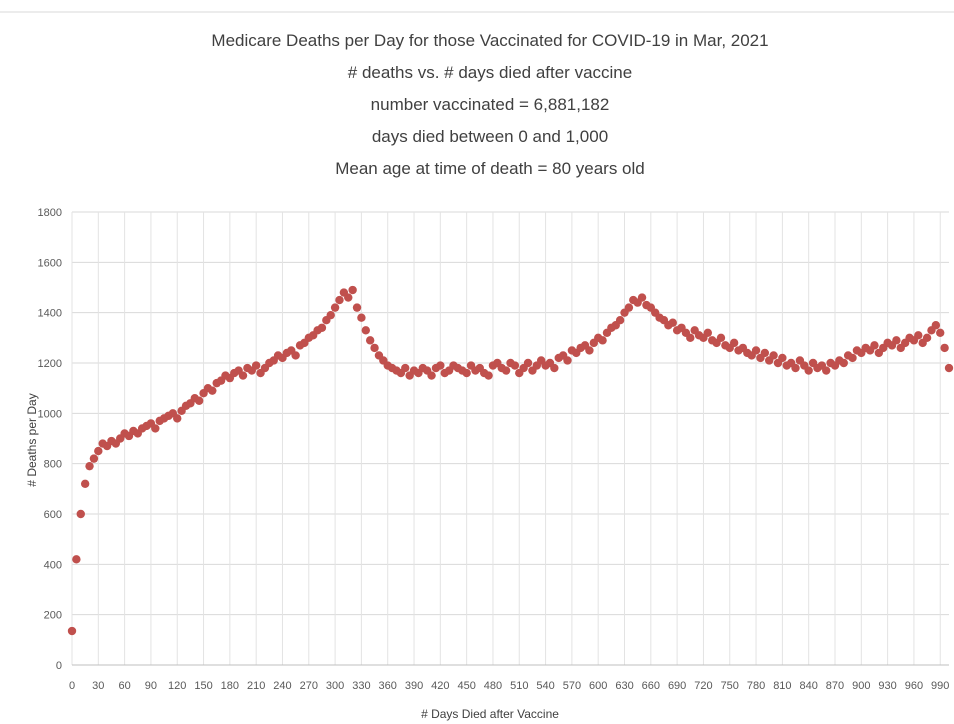  Describe the element at coordinates (53, 515) in the screenshot. I see `y-tick-label: 600` at that location.